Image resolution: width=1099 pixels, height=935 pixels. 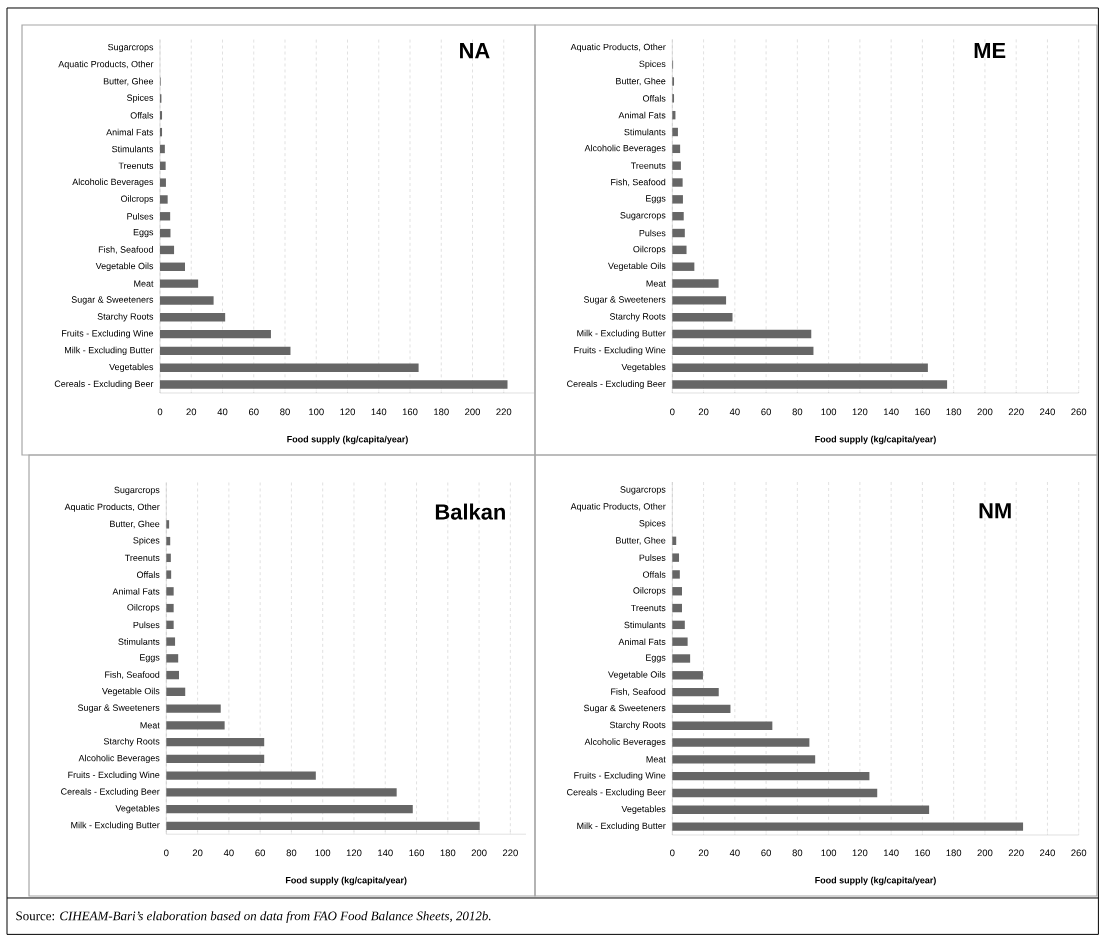 What do you see at coordinates (642, 641) in the screenshot?
I see `y-tick-label: Animal Fats` at bounding box center [642, 641].